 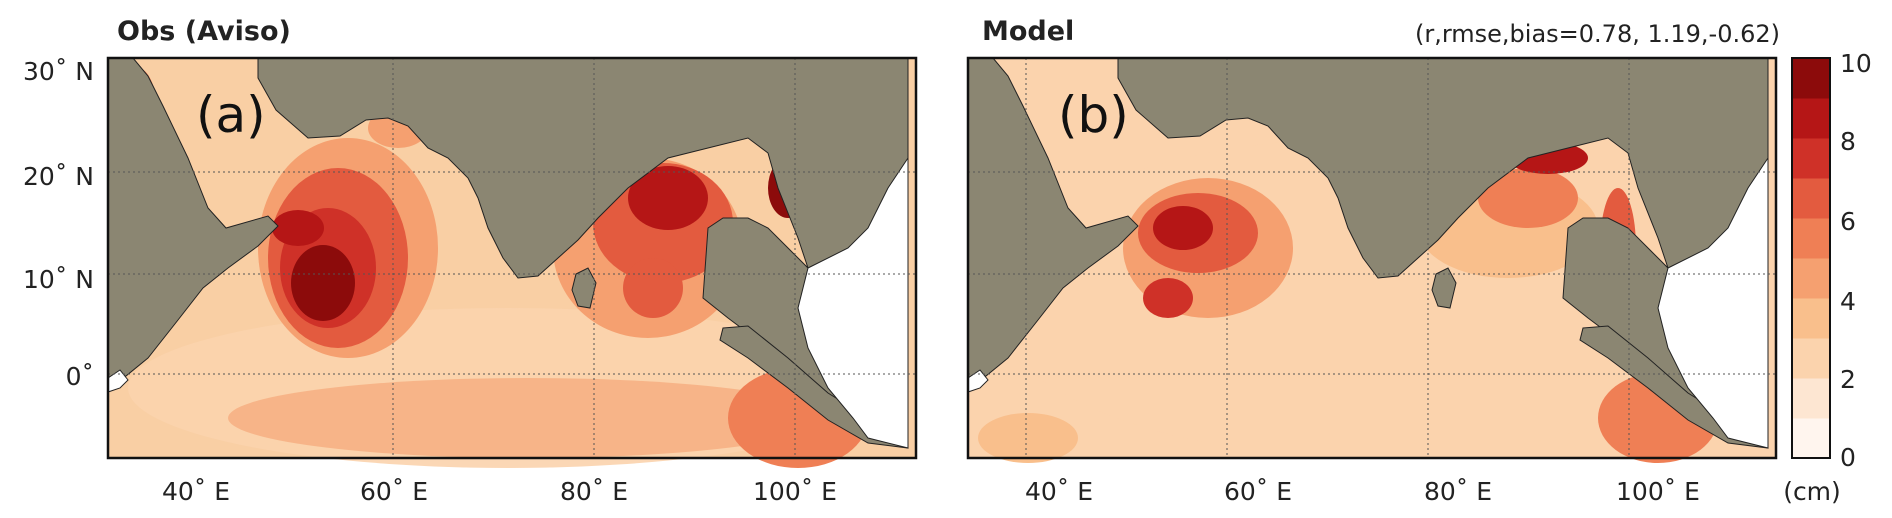 I want to click on colorbar-tick-4: 4, so click(x=1848, y=301).